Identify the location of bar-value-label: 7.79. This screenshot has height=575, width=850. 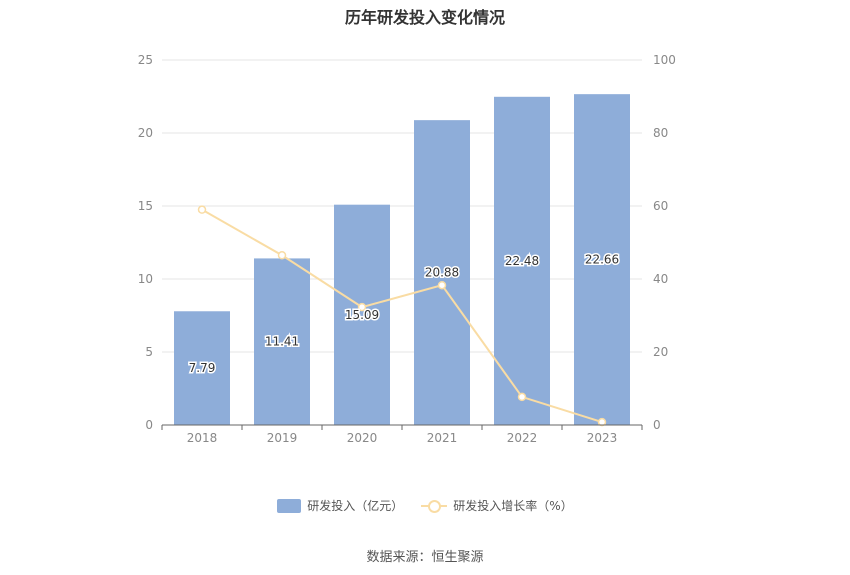
(202, 368).